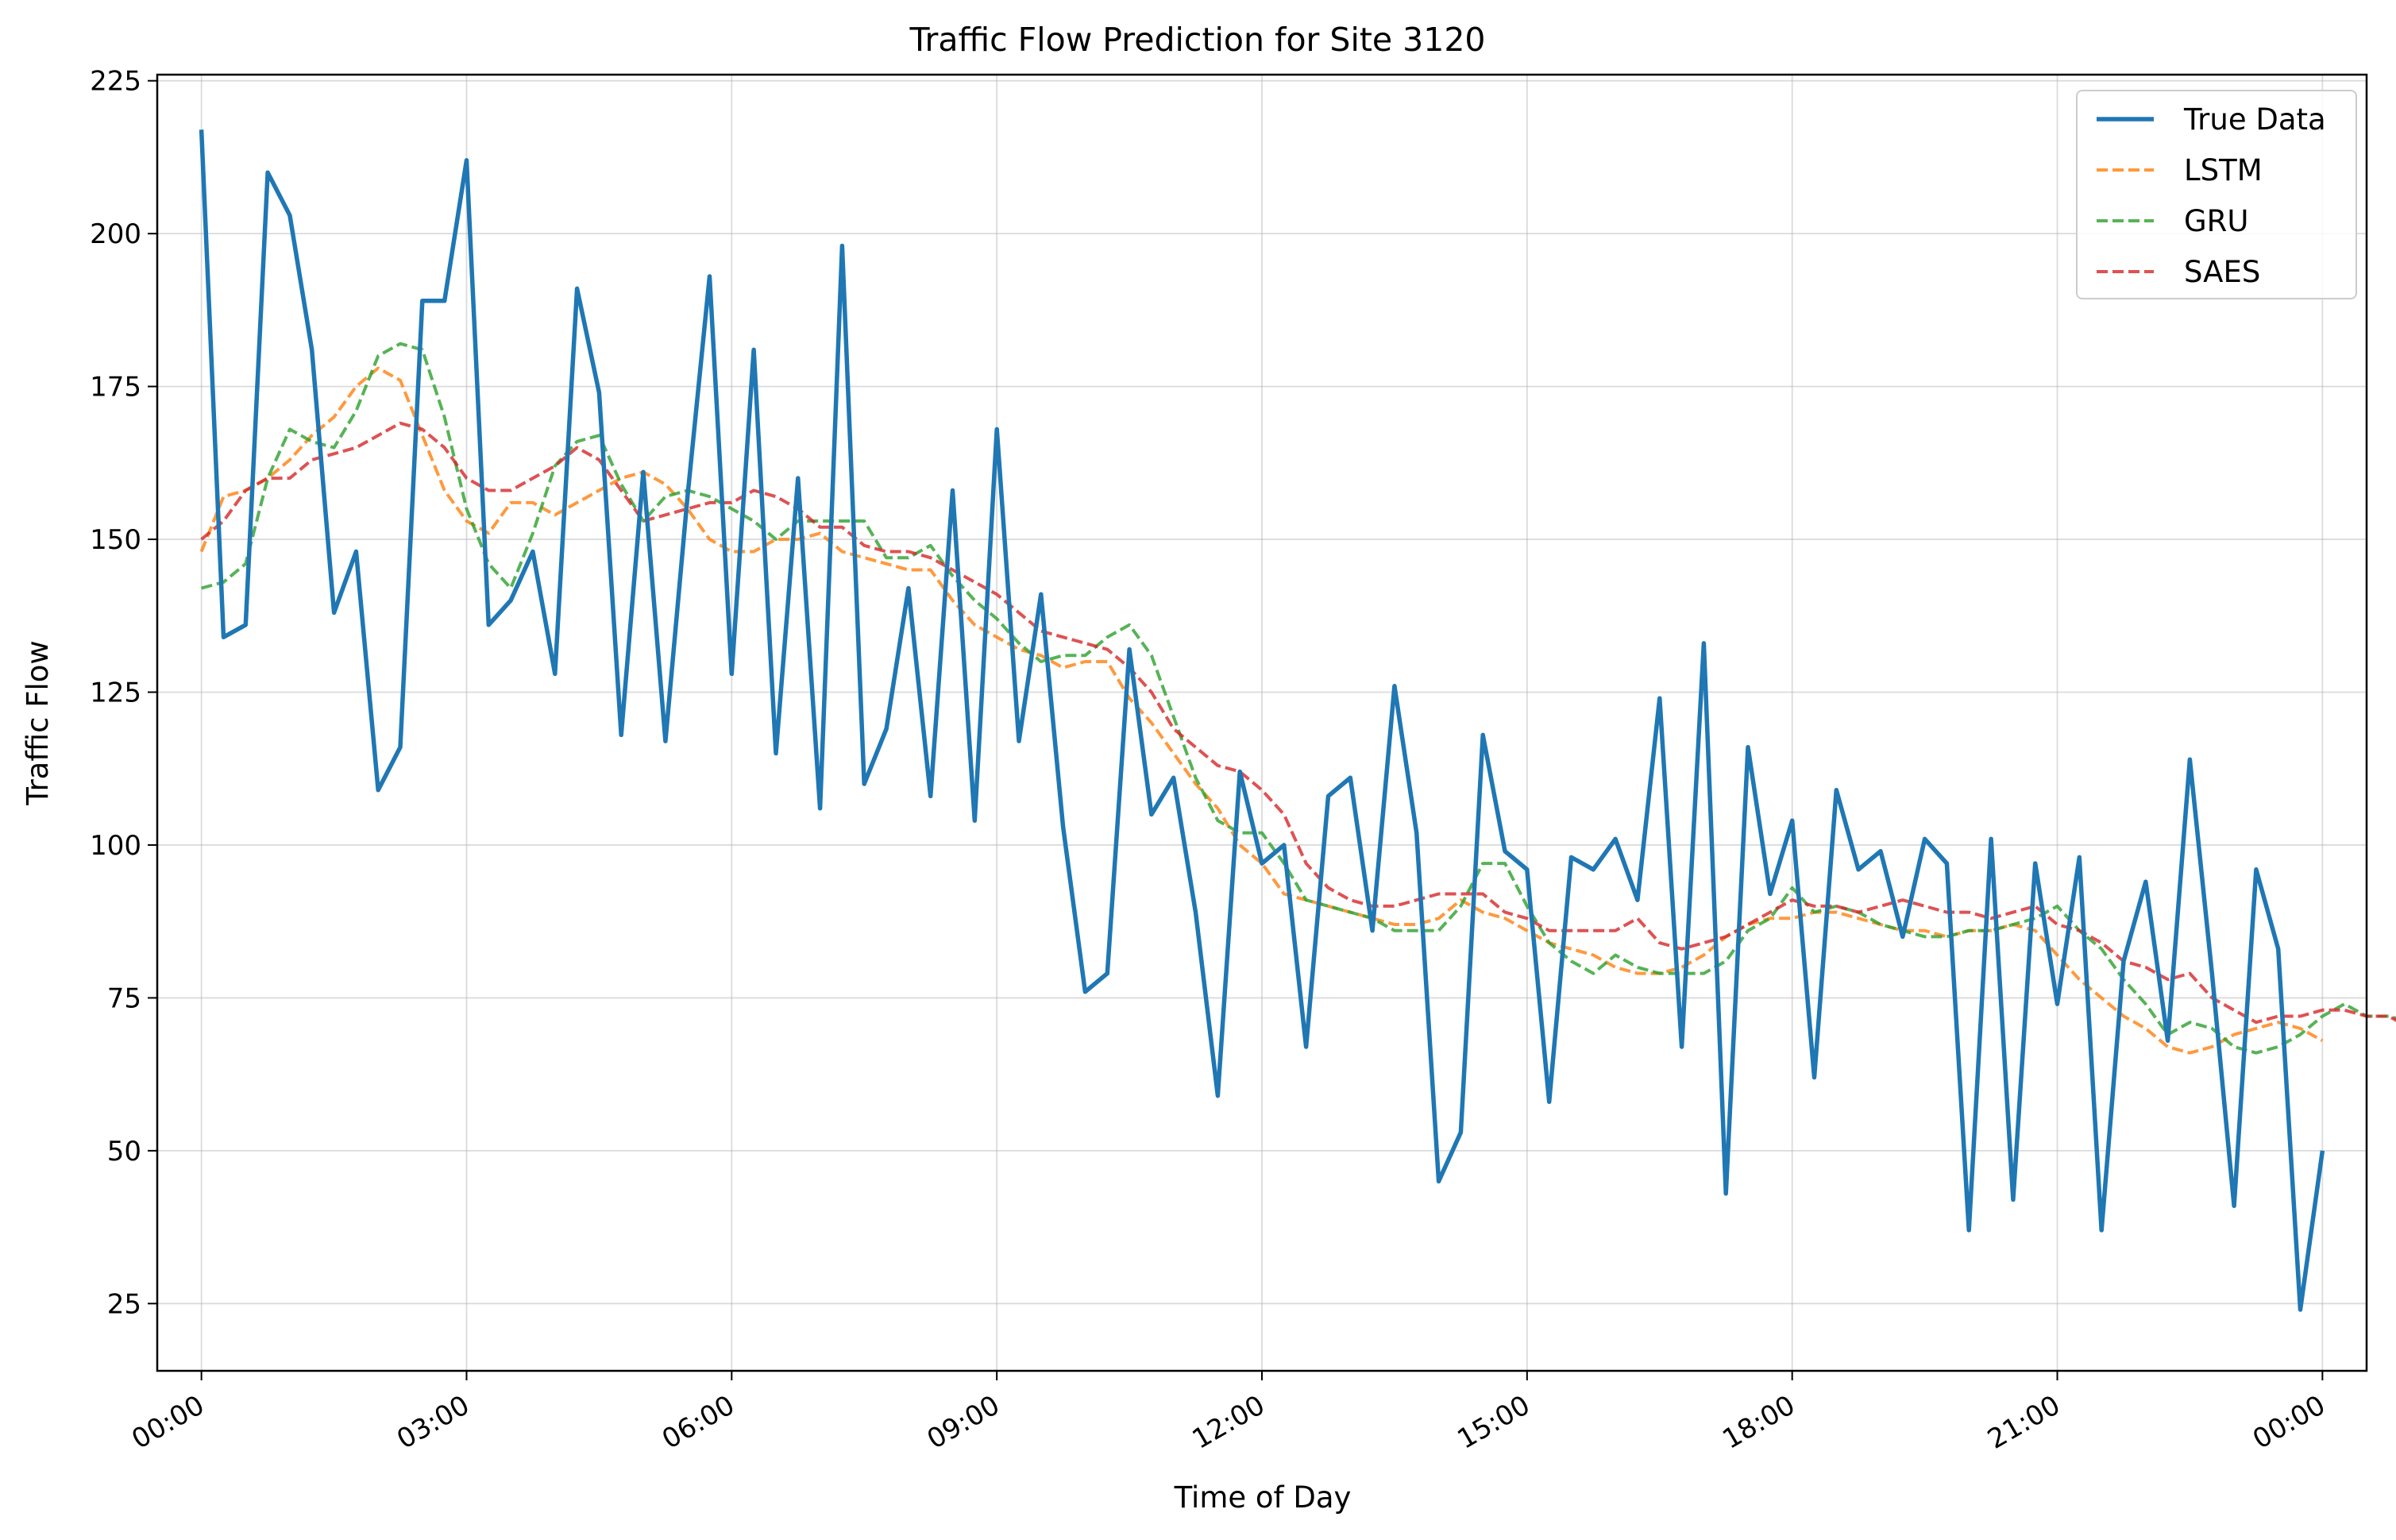  What do you see at coordinates (115, 82) in the screenshot?
I see `y-tick-label: 225` at bounding box center [115, 82].